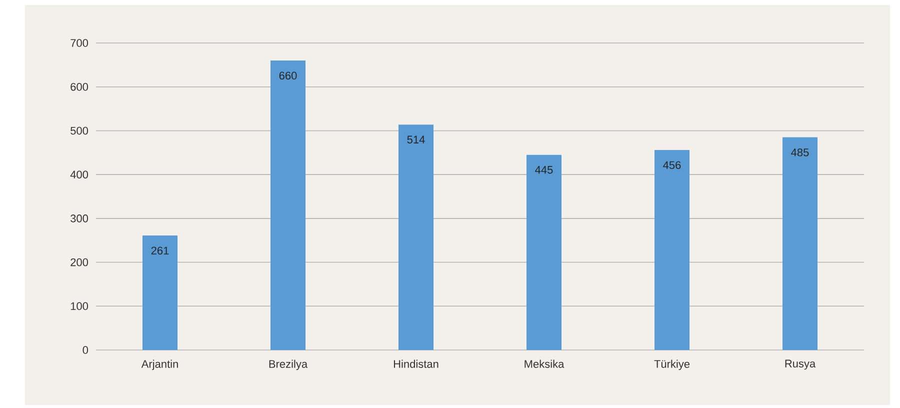 The image size is (900, 408). Describe the element at coordinates (672, 365) in the screenshot. I see `x-tick-label: Türkiye` at that location.